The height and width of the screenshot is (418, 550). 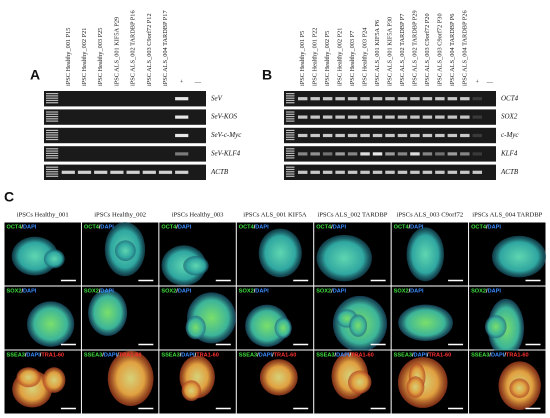 What do you see at coordinates (68, 57) in the screenshot?
I see `lane-label: iPSC Healthy_001 P15` at bounding box center [68, 57].